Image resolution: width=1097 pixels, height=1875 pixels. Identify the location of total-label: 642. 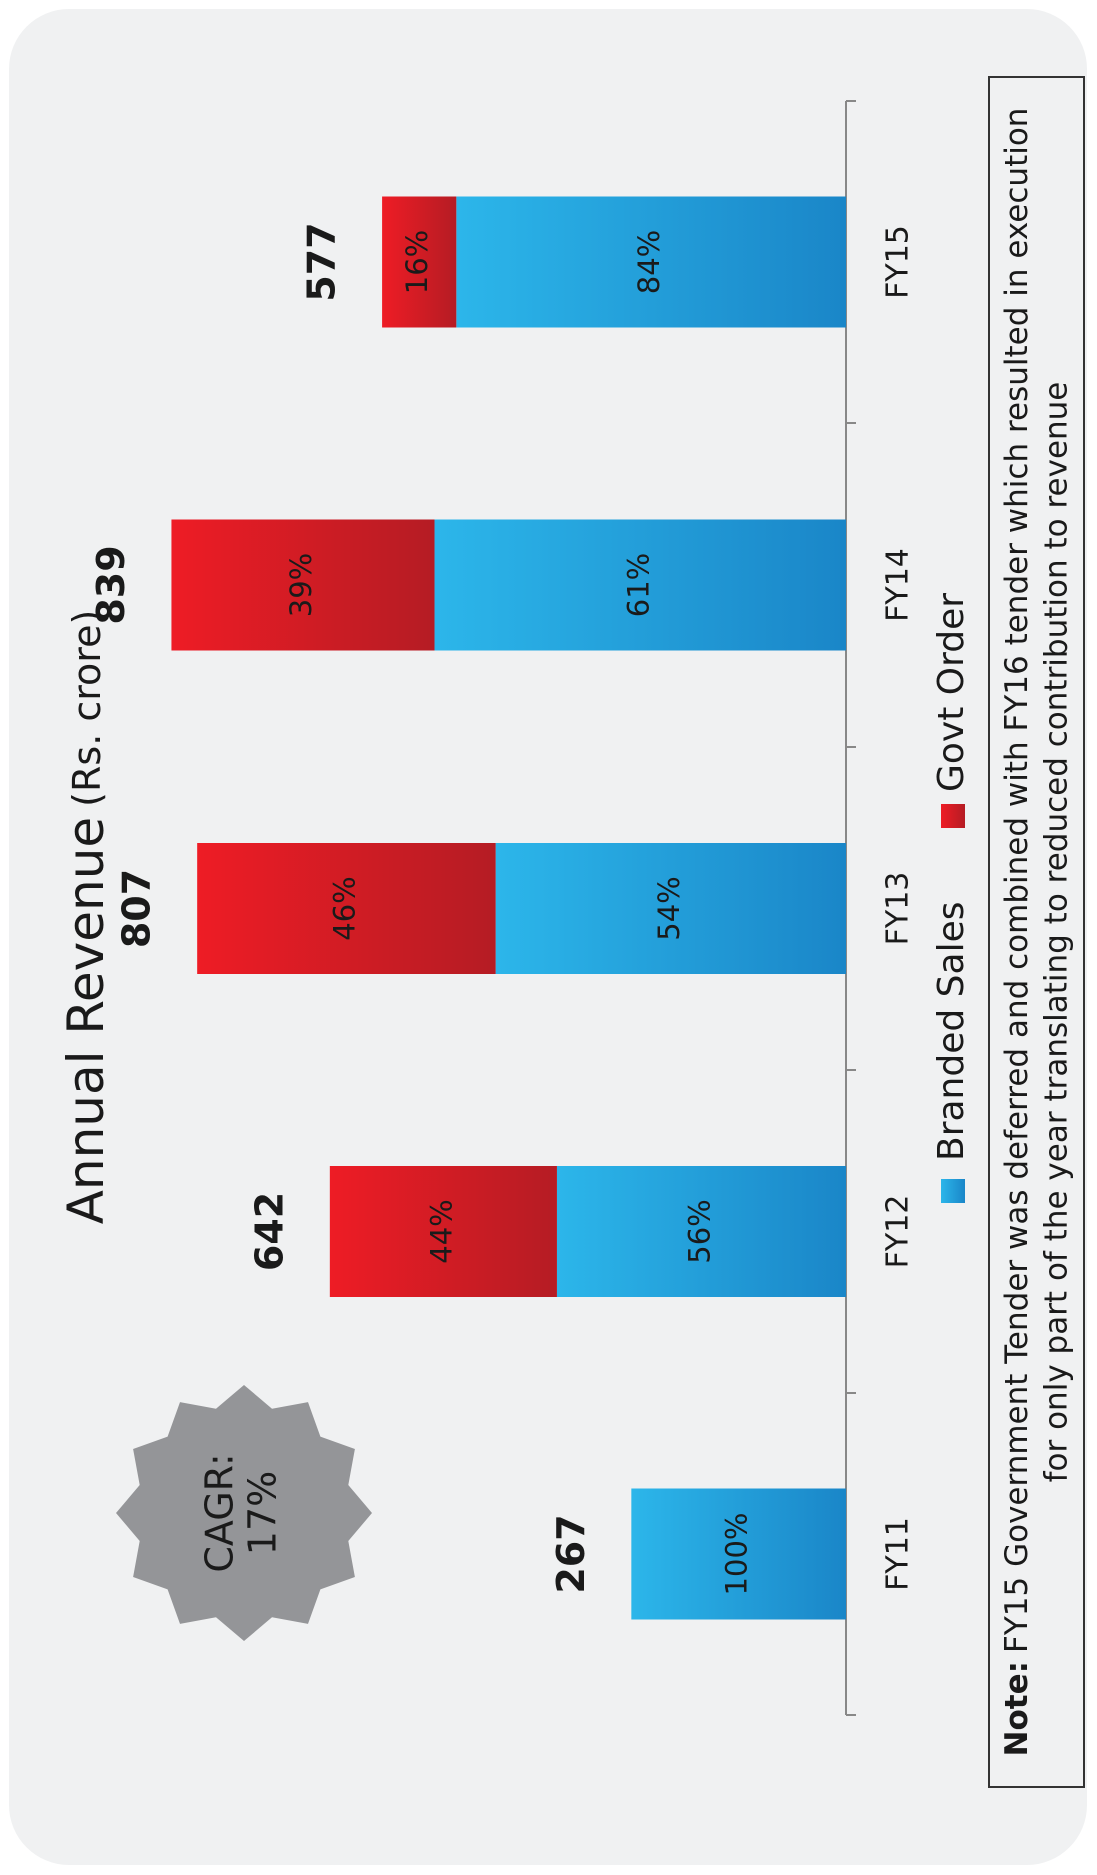
(269, 1231).